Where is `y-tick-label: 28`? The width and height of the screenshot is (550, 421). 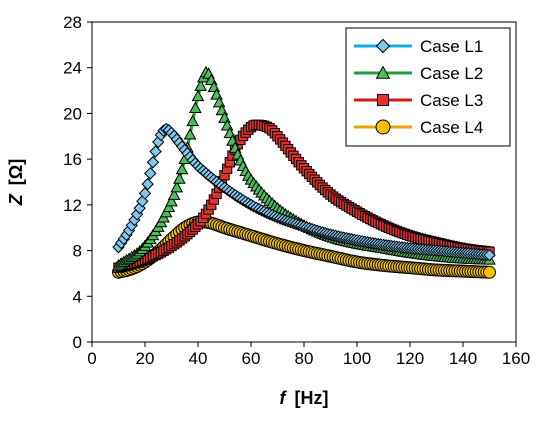
y-tick-label: 28 is located at coordinates (72, 22).